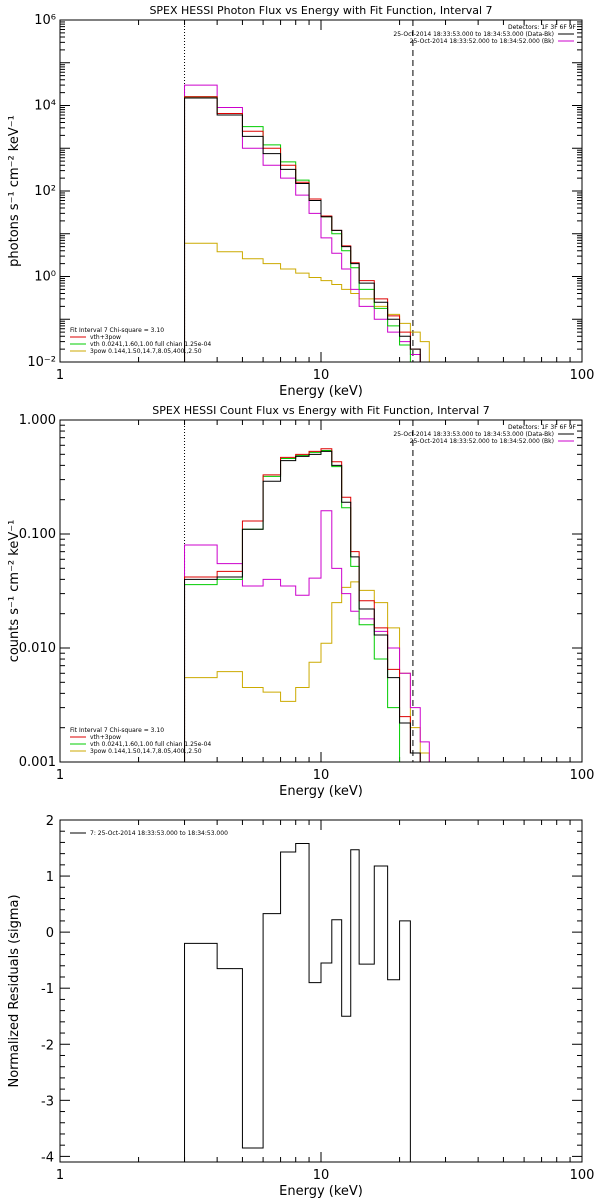 The image size is (600, 1200). I want to click on y-tick-label: 0.100, so click(37, 534).